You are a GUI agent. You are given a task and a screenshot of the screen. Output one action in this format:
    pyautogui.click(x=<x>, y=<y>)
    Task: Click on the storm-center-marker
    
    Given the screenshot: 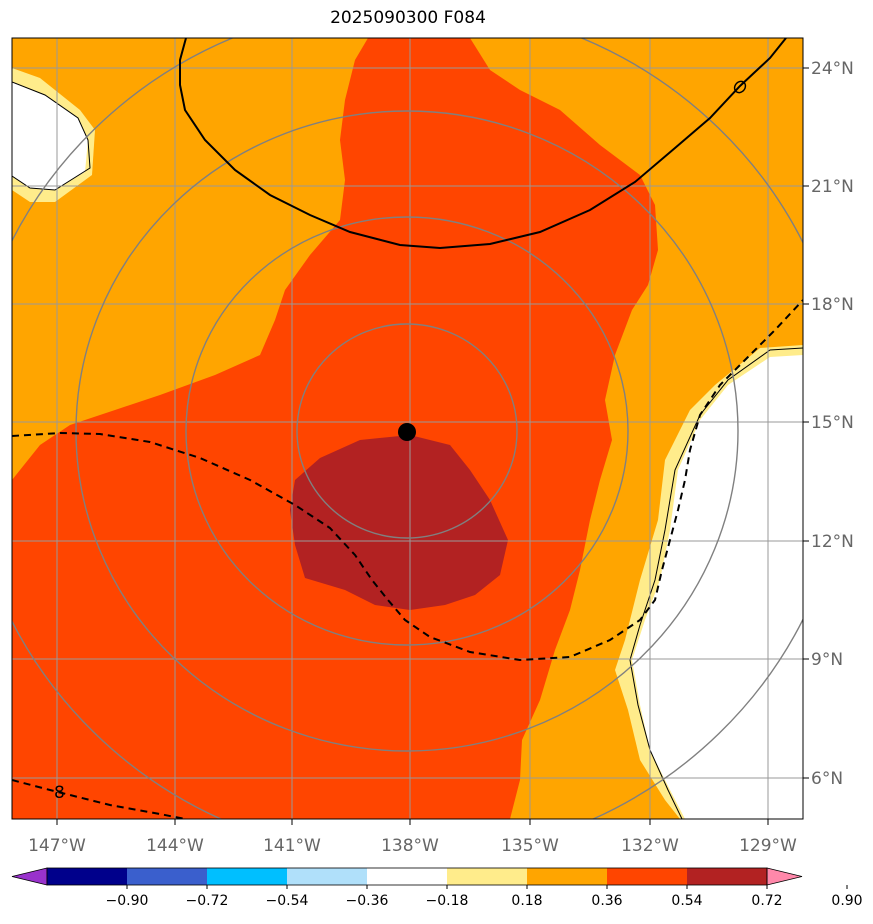 What is the action you would take?
    pyautogui.click(x=407, y=432)
    